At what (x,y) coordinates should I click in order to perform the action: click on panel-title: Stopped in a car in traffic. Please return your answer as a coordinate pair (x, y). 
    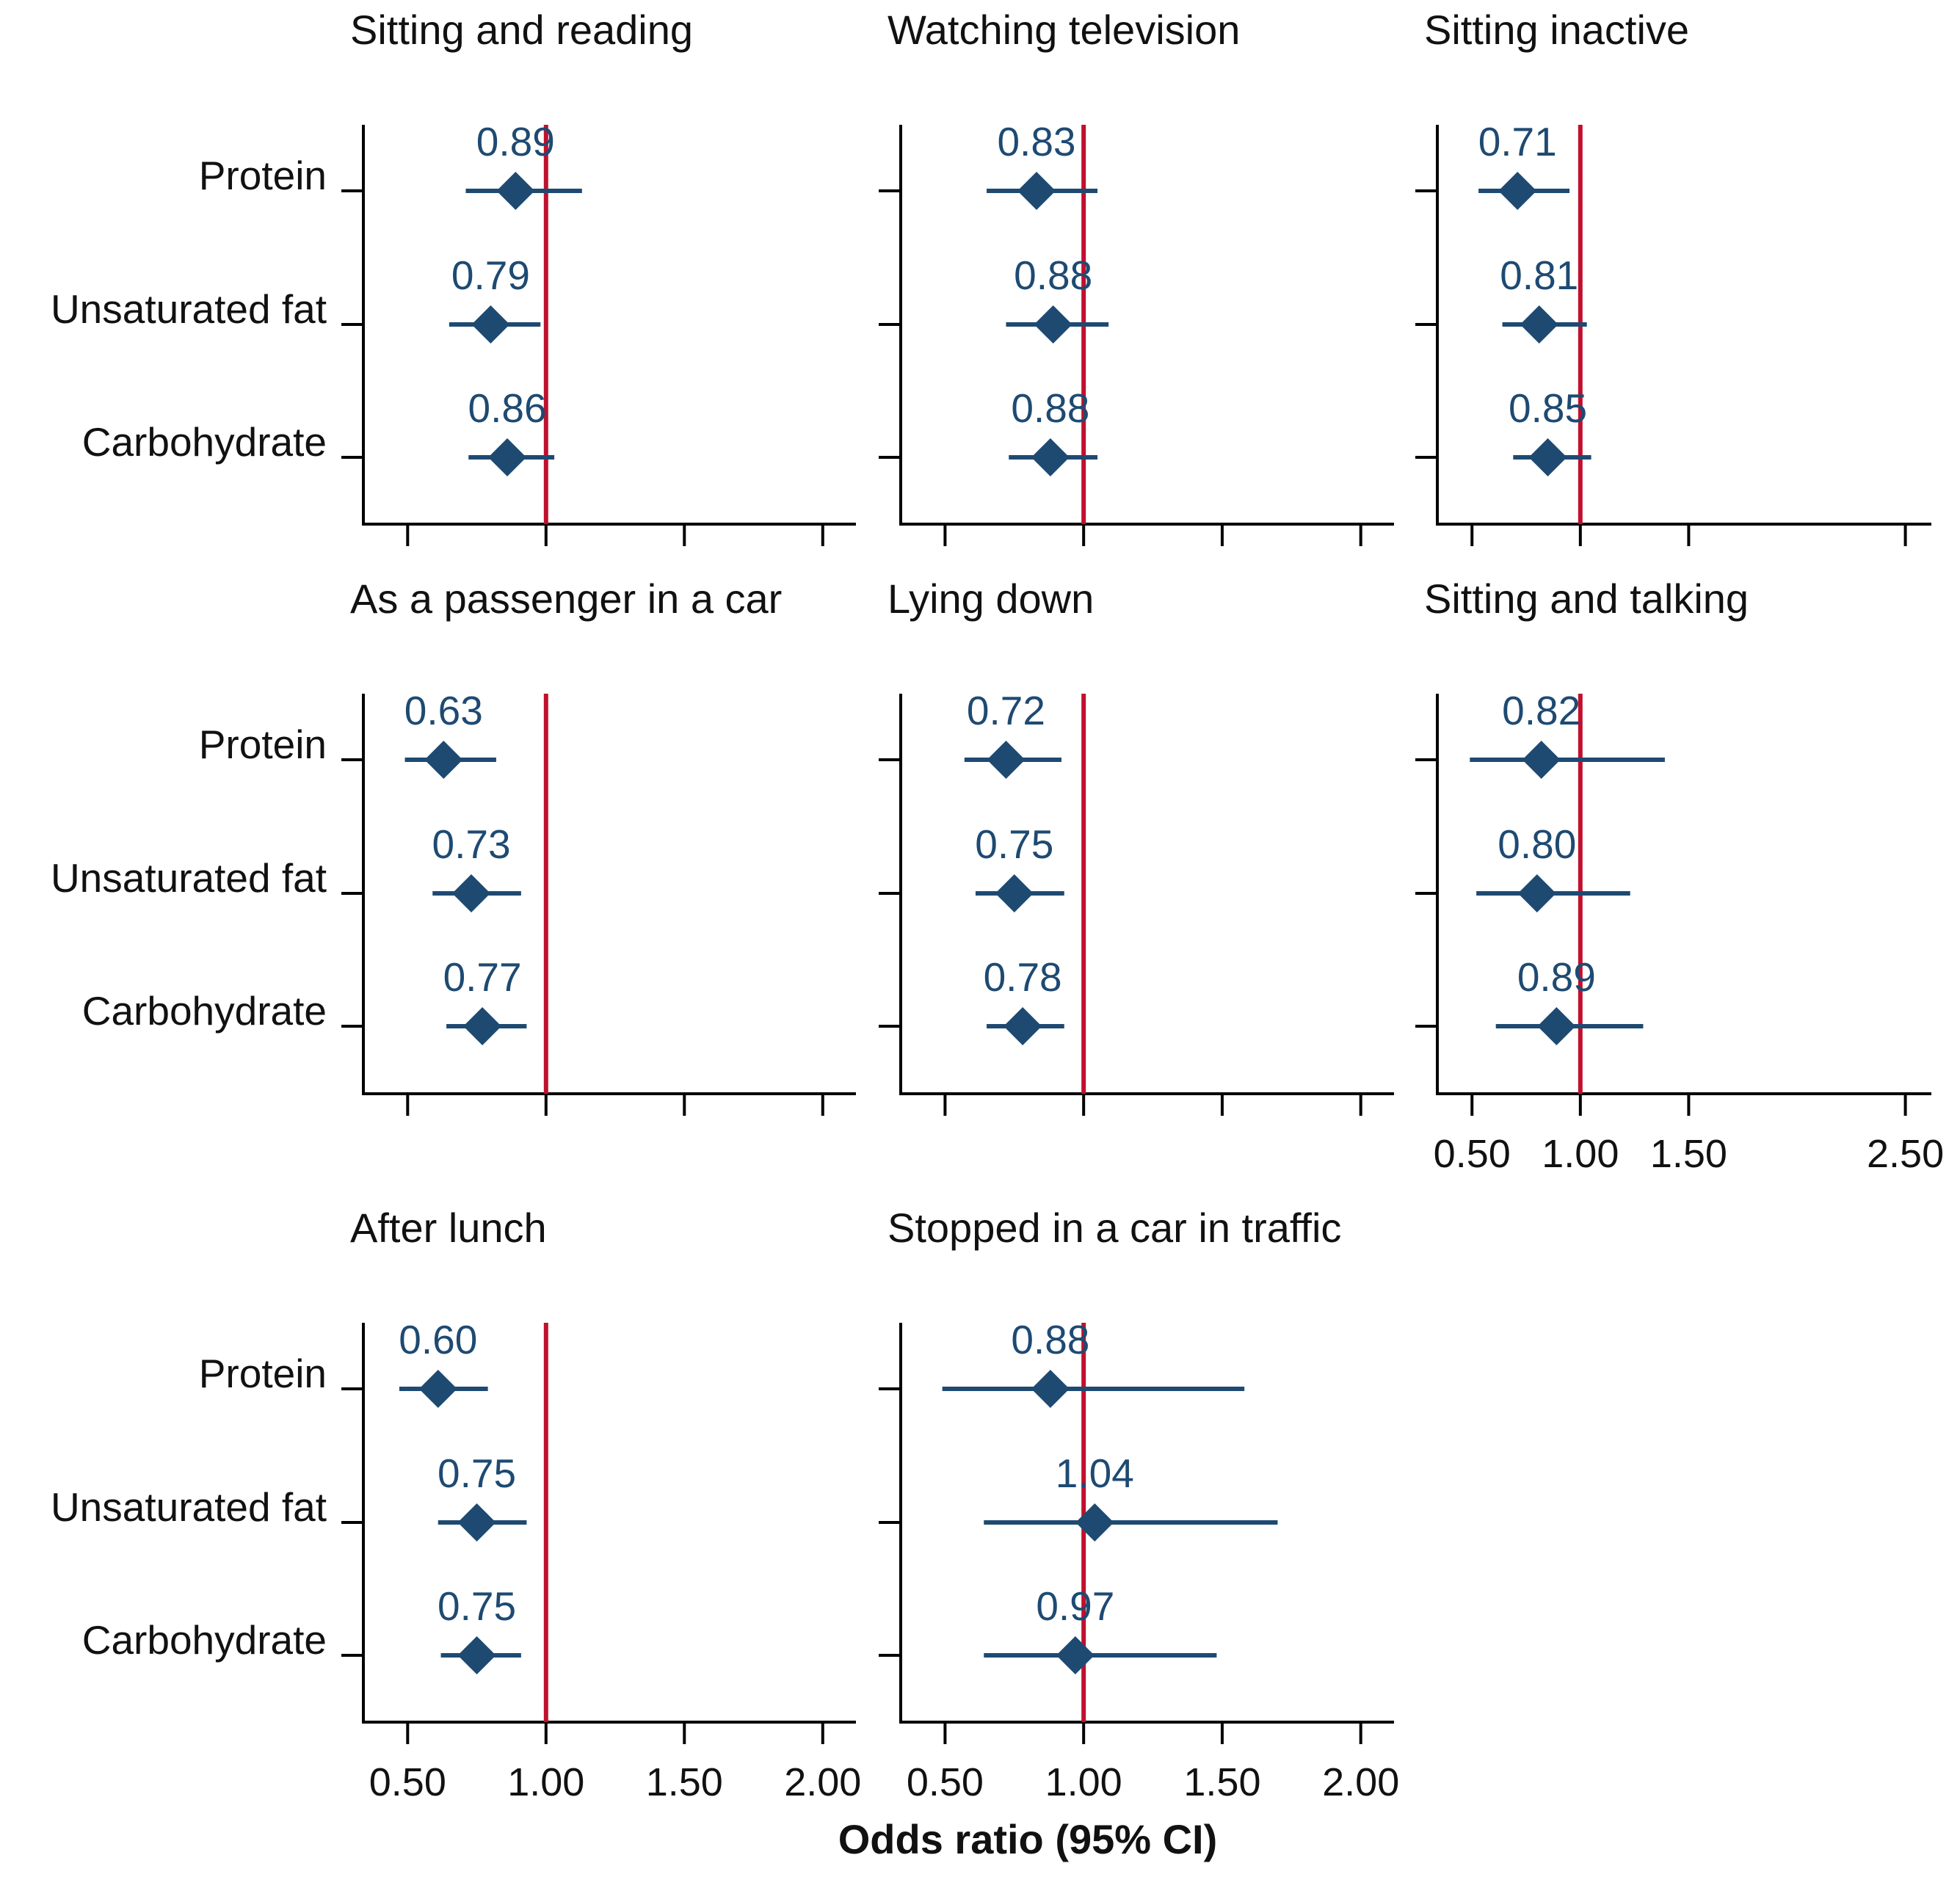
    Looking at the image, I should click on (1114, 1228).